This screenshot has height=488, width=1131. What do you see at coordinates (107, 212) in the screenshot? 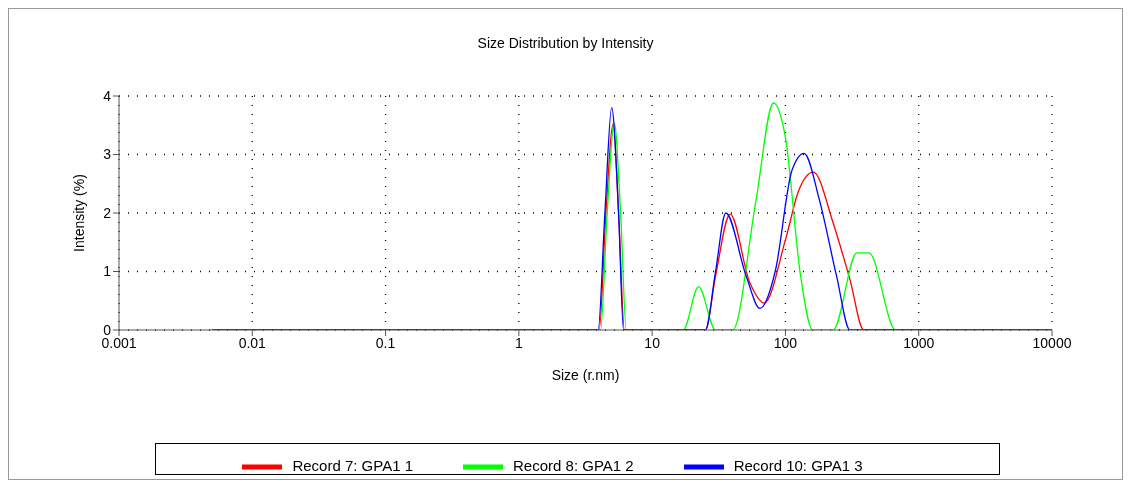
I see `y-tick-label: 2` at bounding box center [107, 212].